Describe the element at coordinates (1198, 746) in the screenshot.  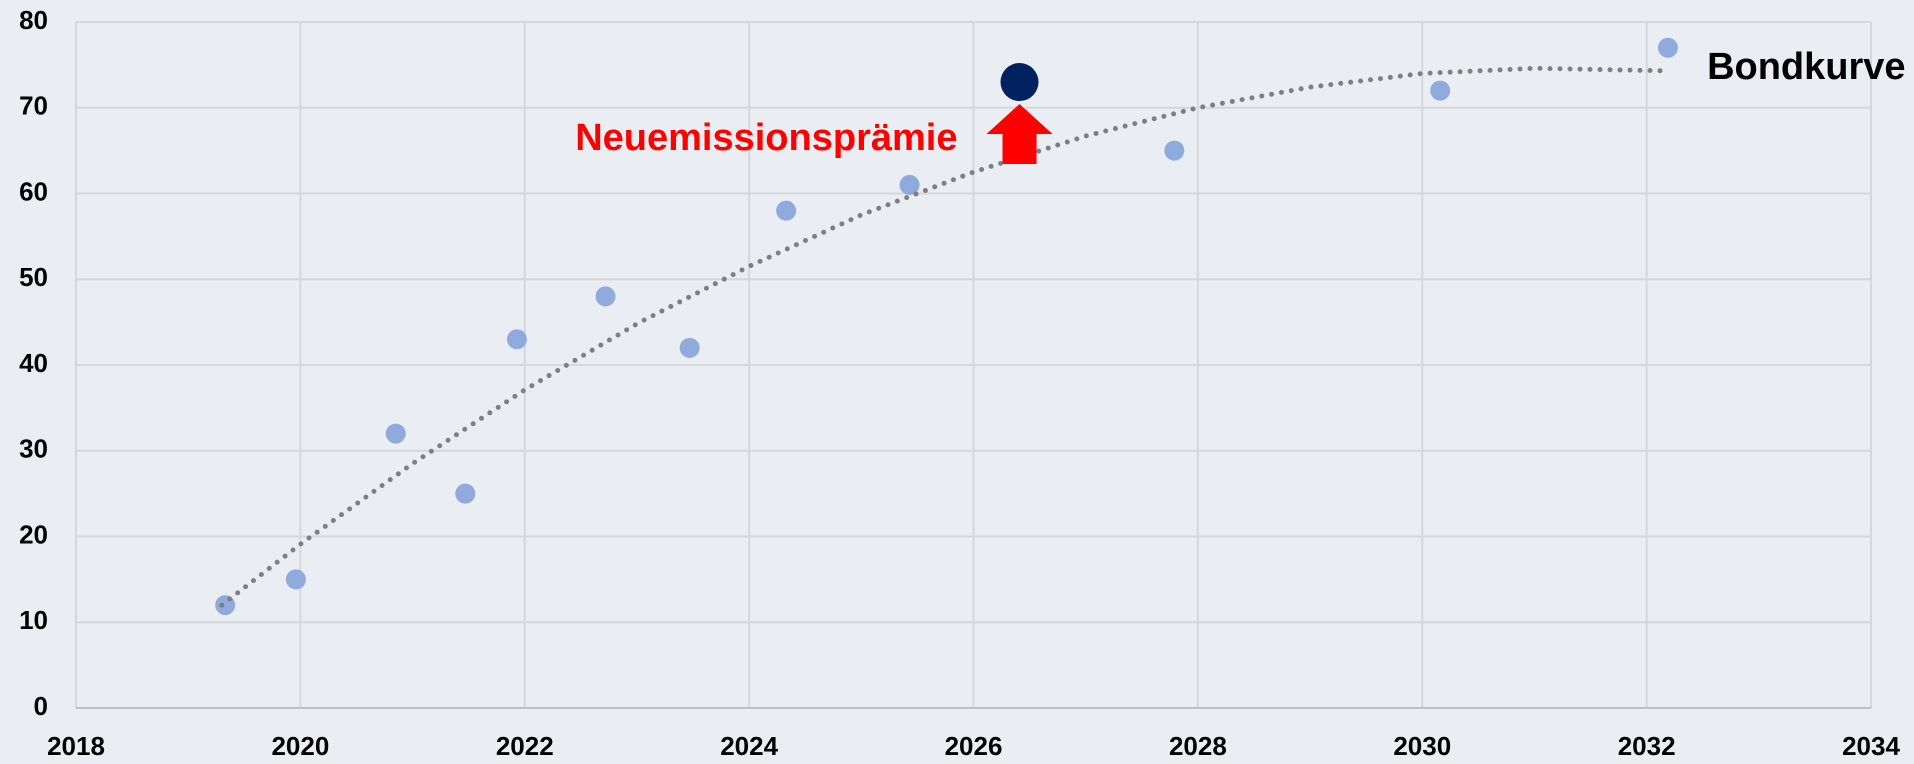
I see `x-tick-label: 2028` at that location.